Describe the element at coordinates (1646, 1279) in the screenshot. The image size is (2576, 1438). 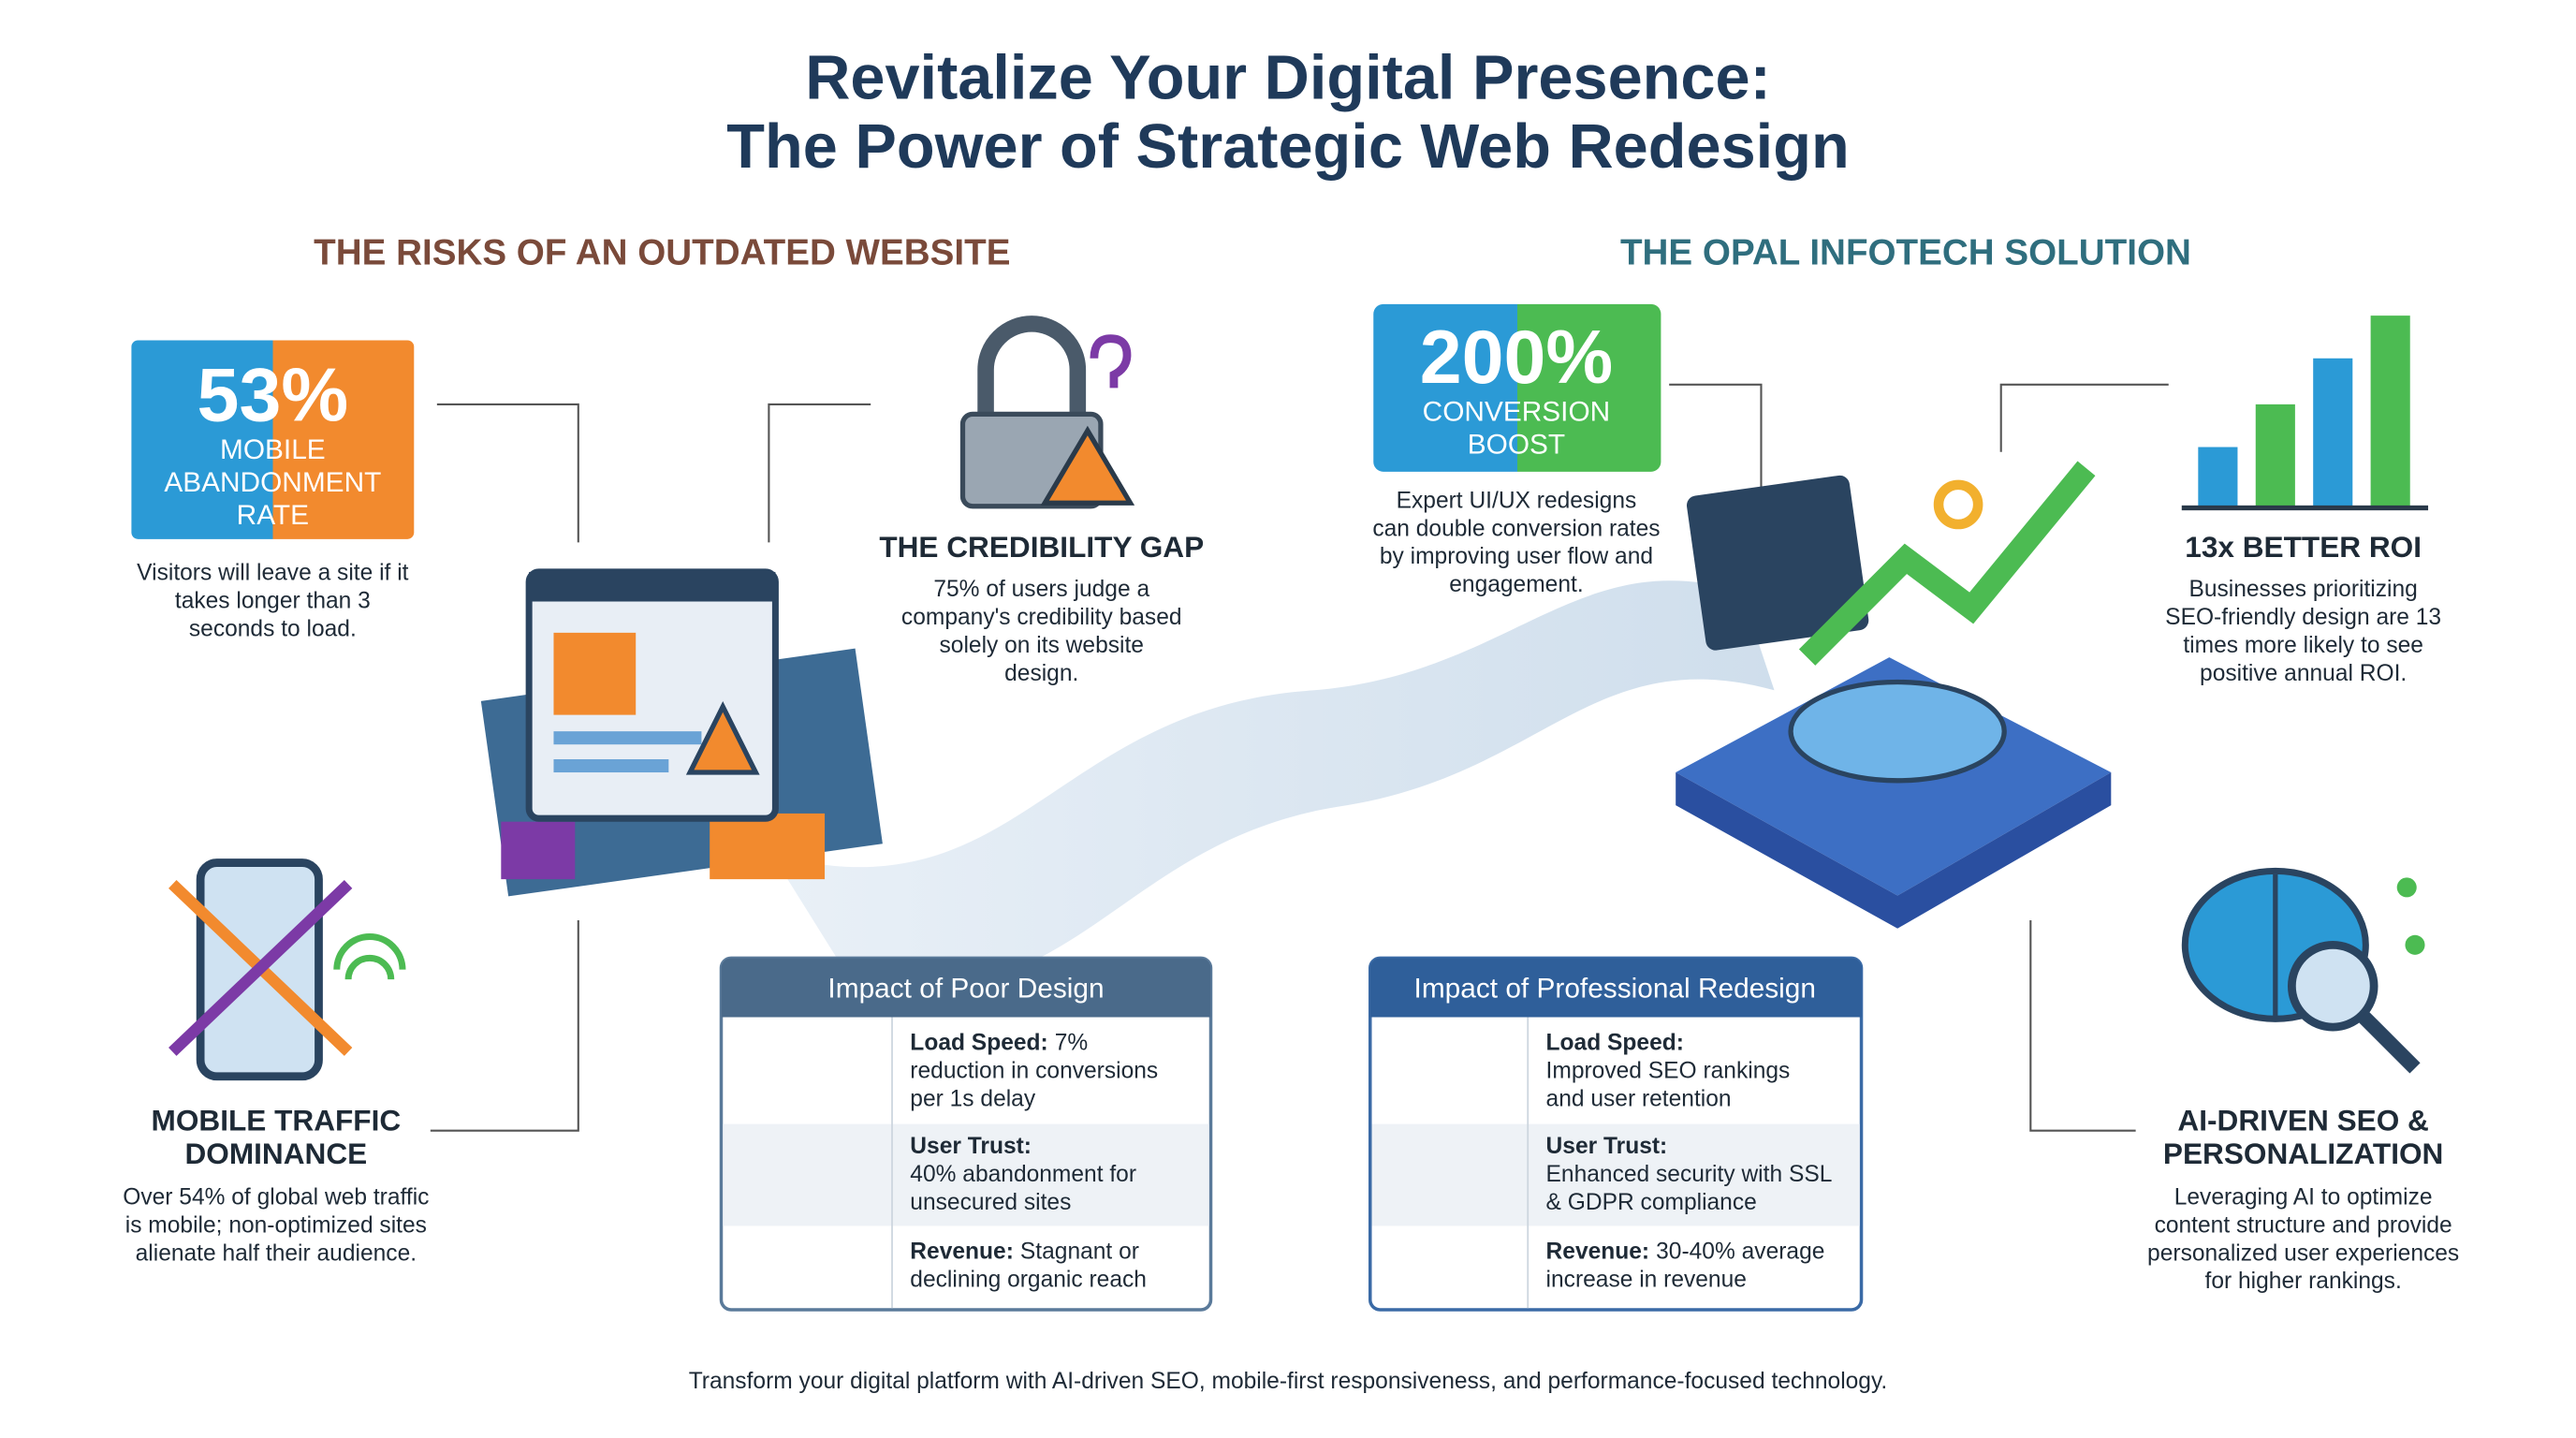
I see `row-line: increase in revenue` at that location.